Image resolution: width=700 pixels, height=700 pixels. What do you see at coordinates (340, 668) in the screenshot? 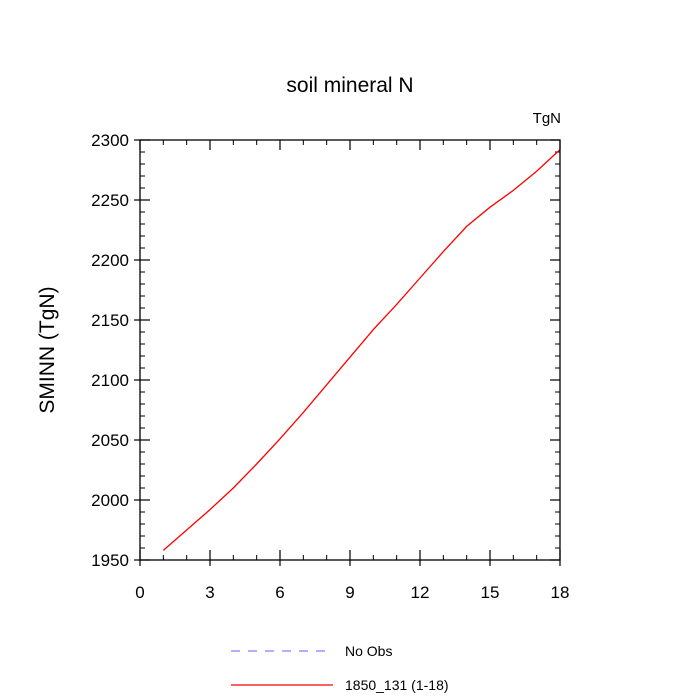
I see `legend: No Obs 1850_131 (1-18)` at bounding box center [340, 668].